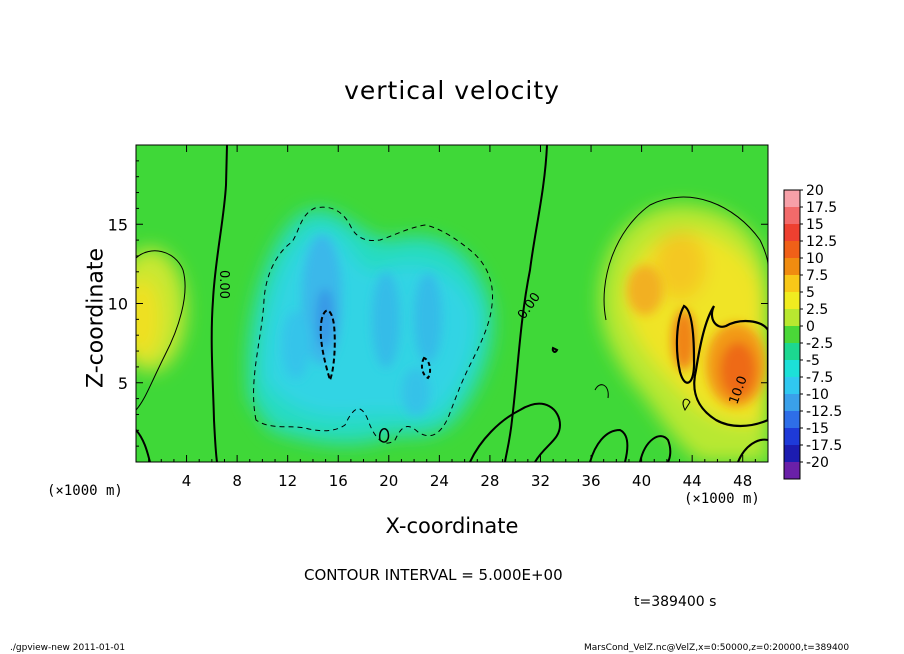 Image resolution: width=904 pixels, height=654 pixels. I want to click on contour-interval-note: CONTOUR INTERVAL = 5.000E+00, so click(433, 575).